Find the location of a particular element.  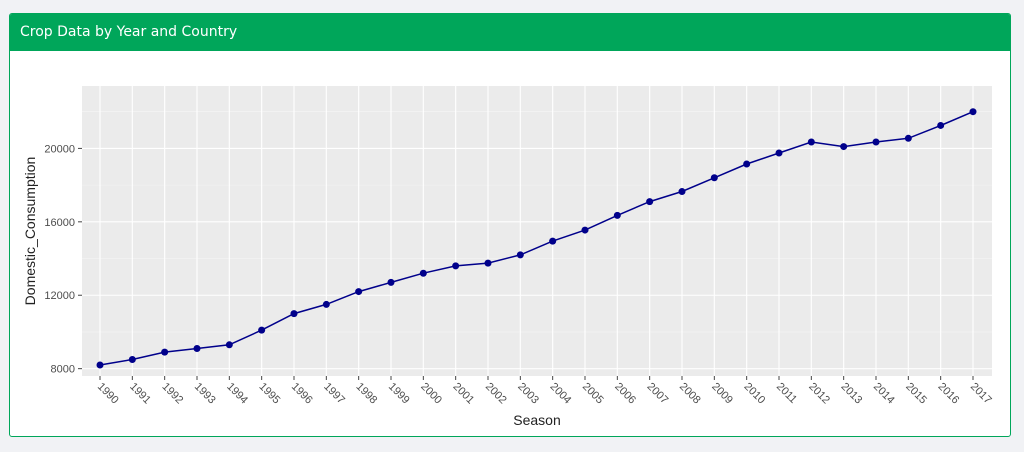

x-tick-label: 1995 is located at coordinates (270, 394).